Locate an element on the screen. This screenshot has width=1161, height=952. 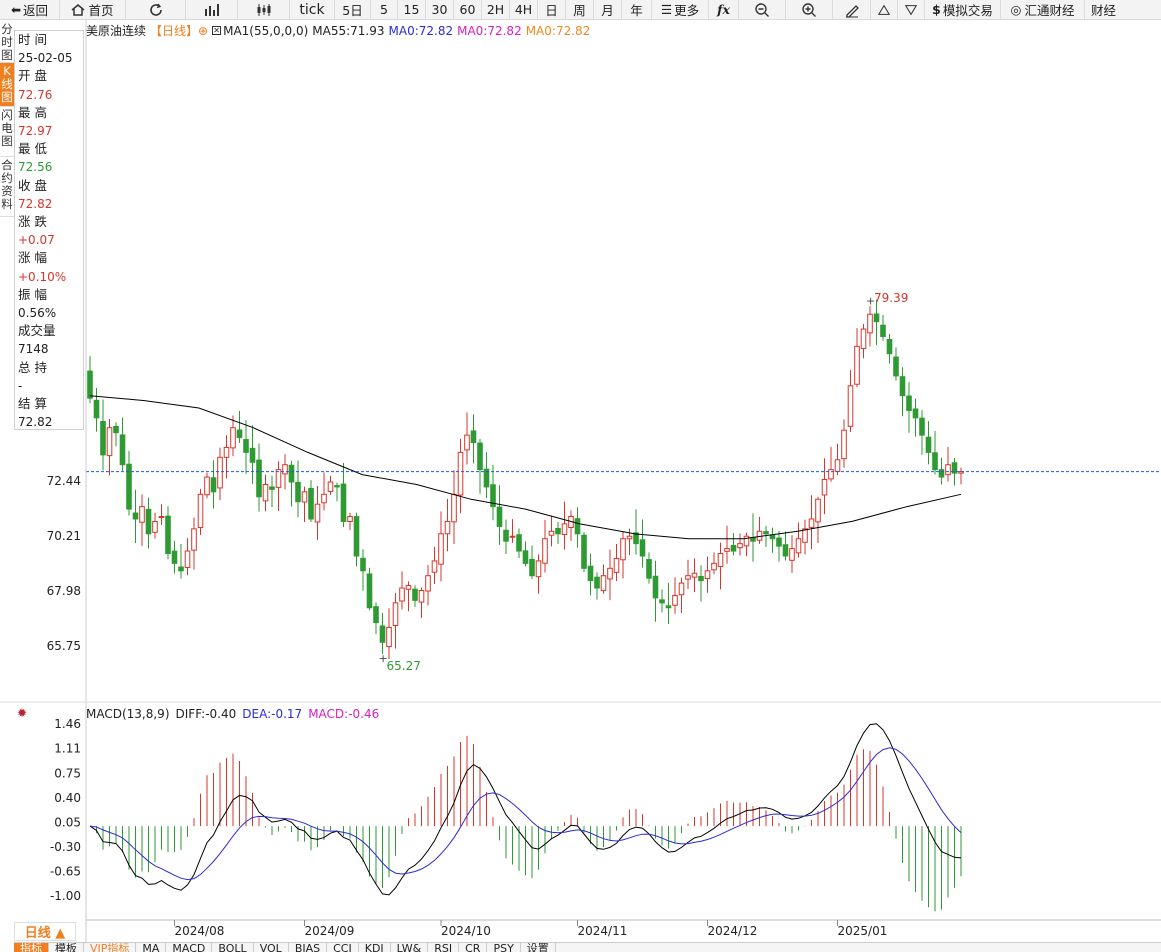
15min-button: 15 is located at coordinates (412, 9).